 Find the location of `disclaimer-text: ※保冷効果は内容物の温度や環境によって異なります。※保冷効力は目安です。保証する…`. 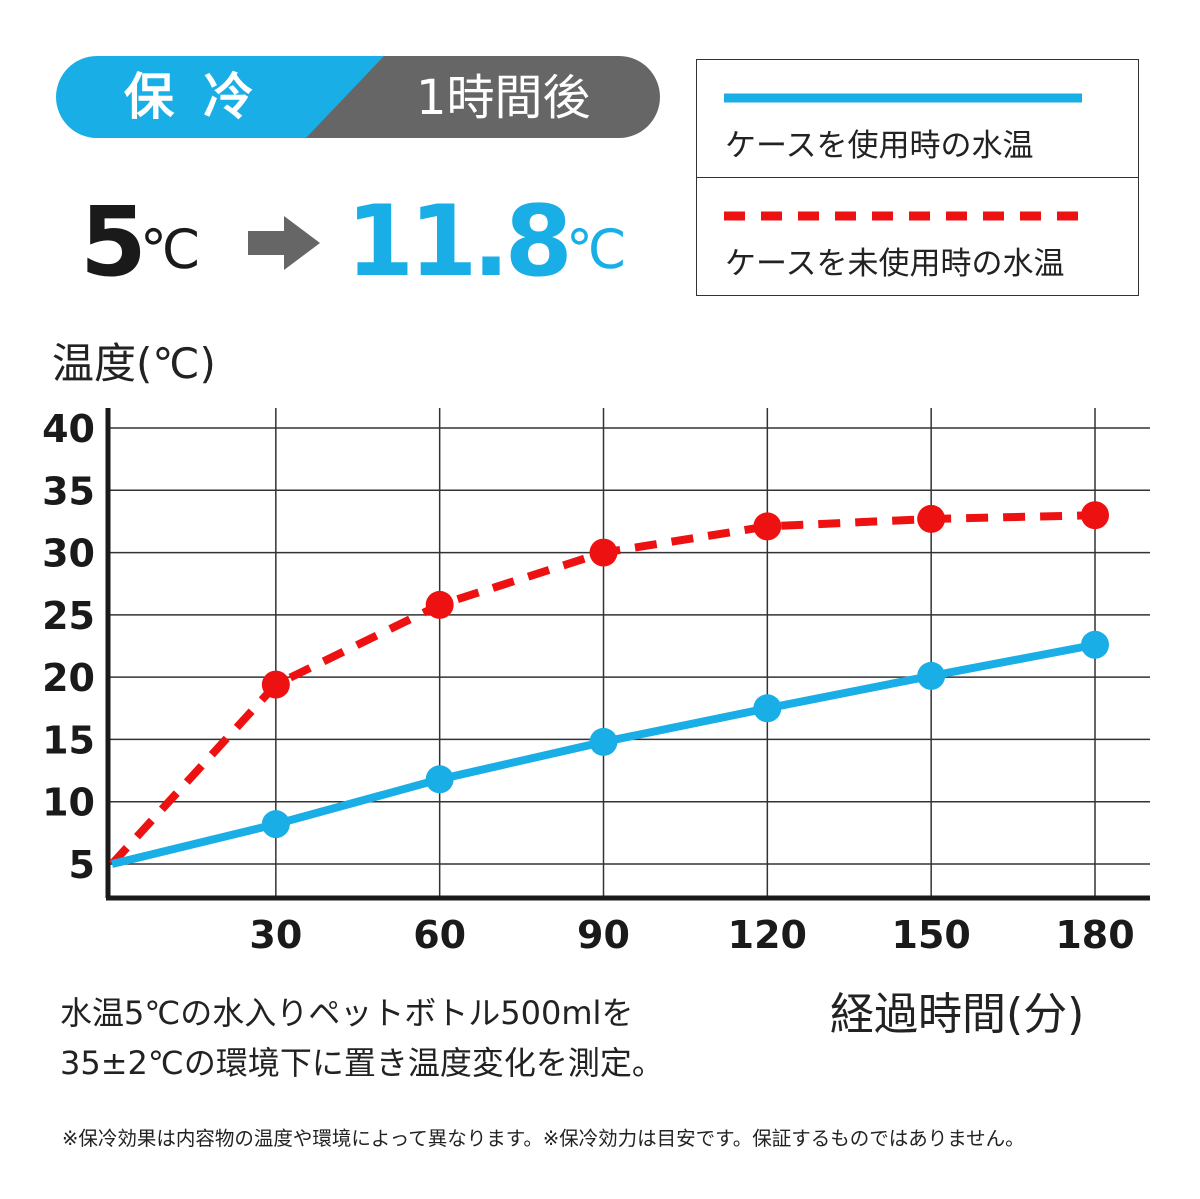

disclaimer-text: ※保冷効果は内容物の温度や環境によって異なります。※保冷効力は目安です。保証する… is located at coordinates (543, 1138).